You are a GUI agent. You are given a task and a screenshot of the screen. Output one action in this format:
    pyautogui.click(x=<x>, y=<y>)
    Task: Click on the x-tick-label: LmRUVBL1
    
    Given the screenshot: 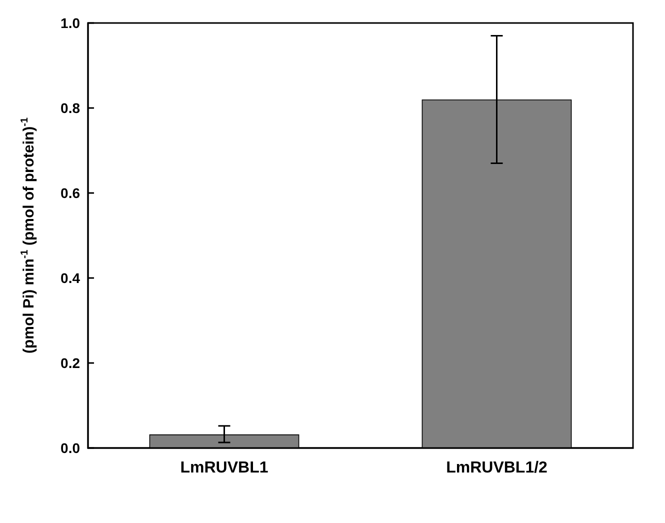 What is the action you would take?
    pyautogui.click(x=224, y=468)
    